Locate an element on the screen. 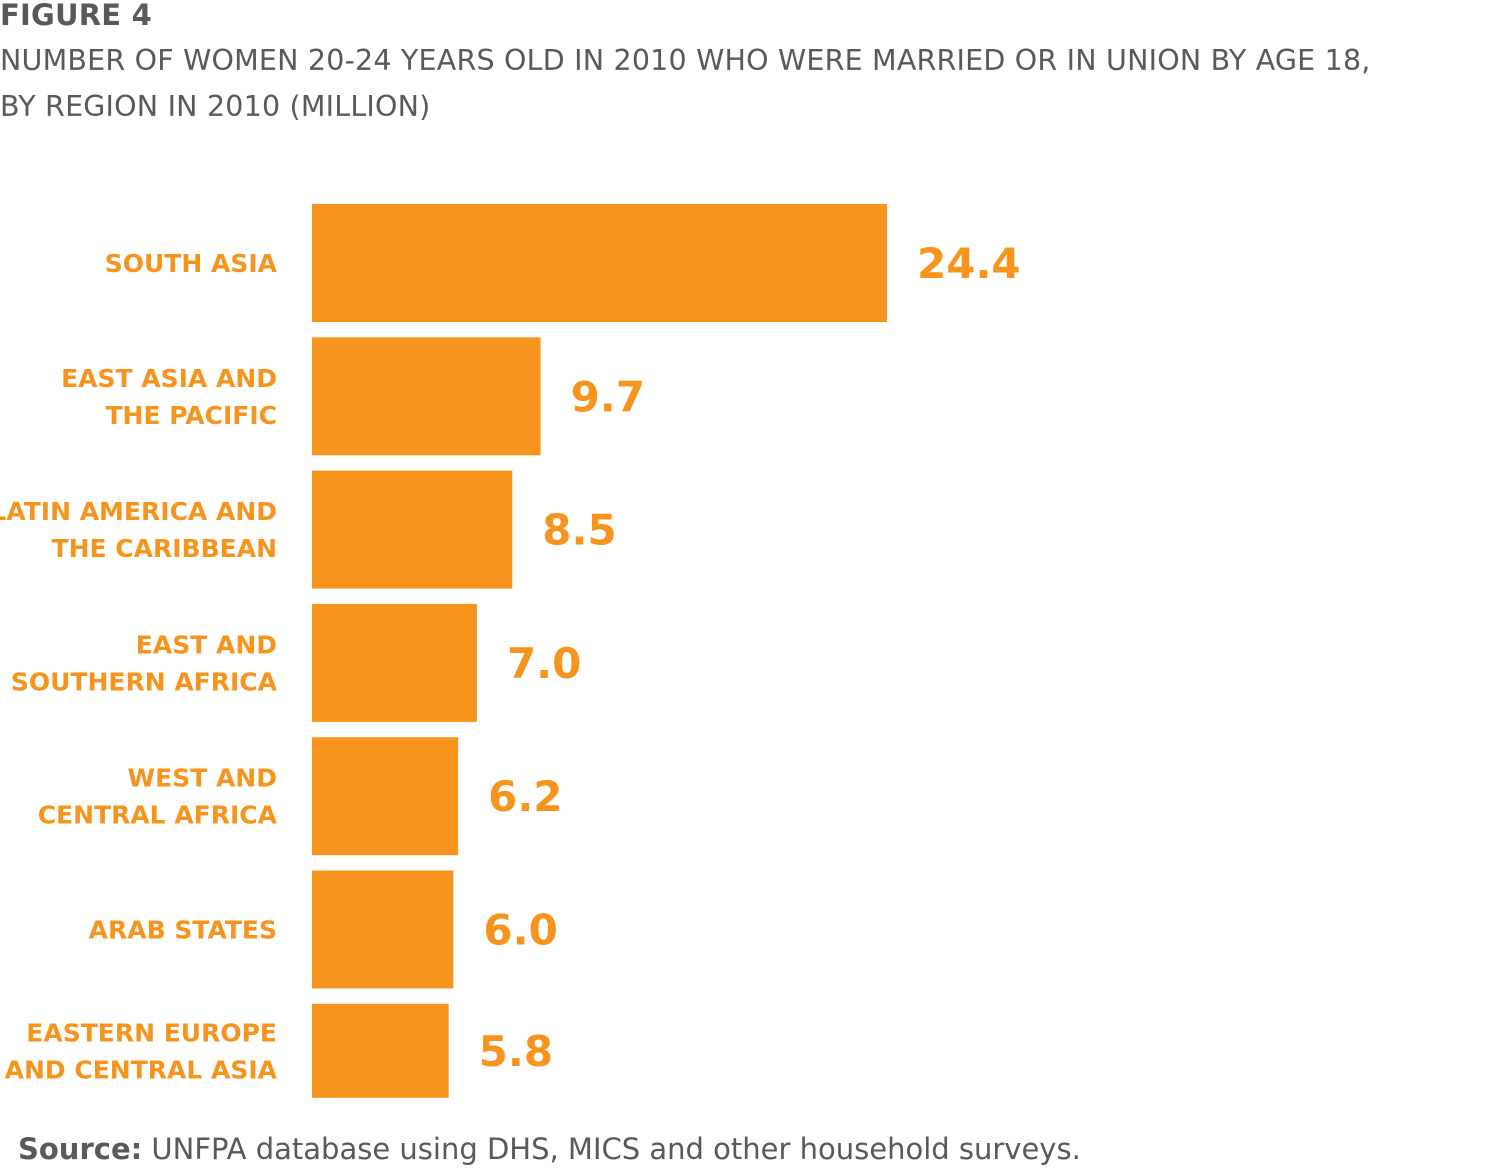  category-label-line: LATIN AMERICA AND is located at coordinates (138, 511).